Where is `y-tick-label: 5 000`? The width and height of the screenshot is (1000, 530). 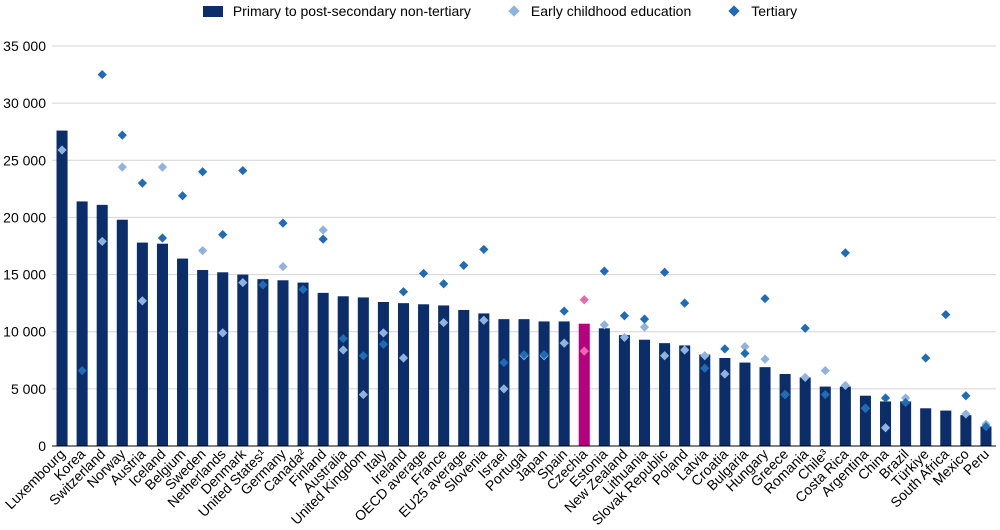 y-tick-label: 5 000 is located at coordinates (28, 389).